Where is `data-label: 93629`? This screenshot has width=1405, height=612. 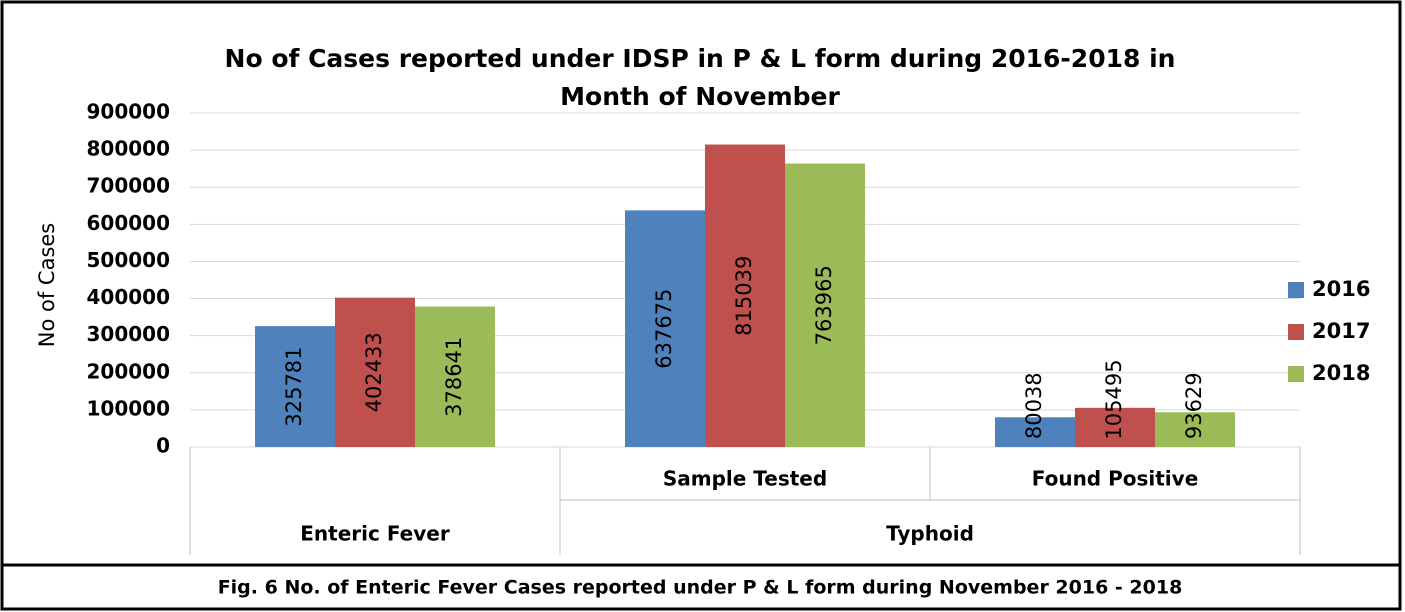
data-label: 93629 is located at coordinates (1194, 405).